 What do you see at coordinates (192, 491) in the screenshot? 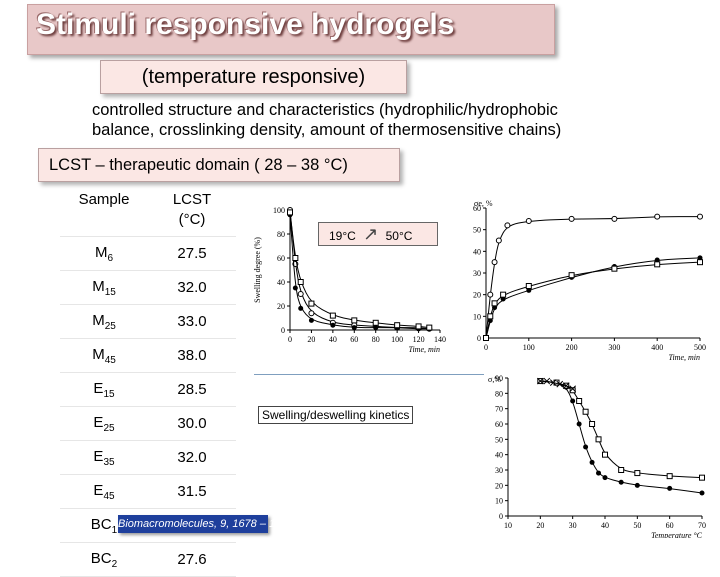
I see `lcst-value: 31.5` at bounding box center [192, 491].